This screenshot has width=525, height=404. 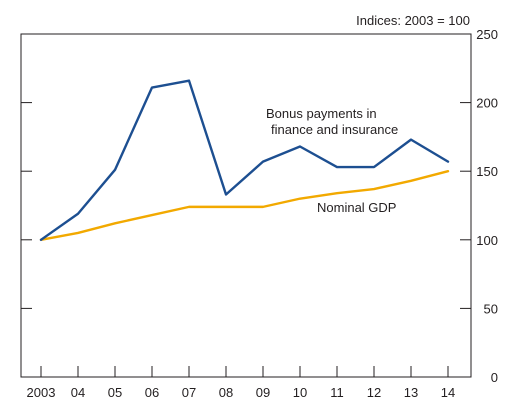 I want to click on bonus-series-label-line-1: Bonus payments in, so click(x=321, y=113).